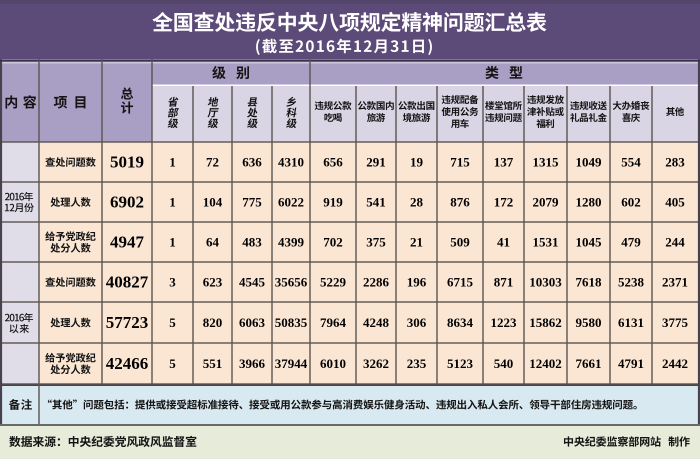  What do you see at coordinates (545, 281) in the screenshot?
I see `svg-text: 10303` at bounding box center [545, 281].